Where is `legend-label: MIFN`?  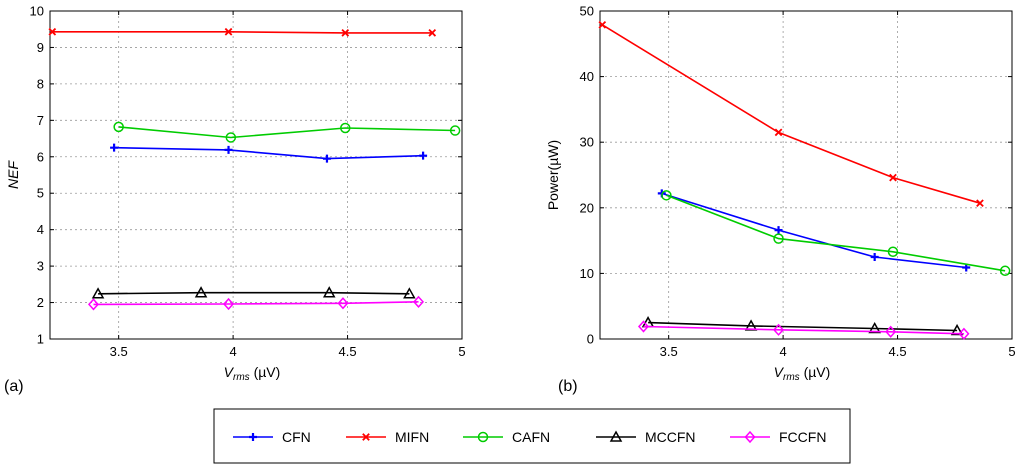 legend-label: MIFN is located at coordinates (412, 437).